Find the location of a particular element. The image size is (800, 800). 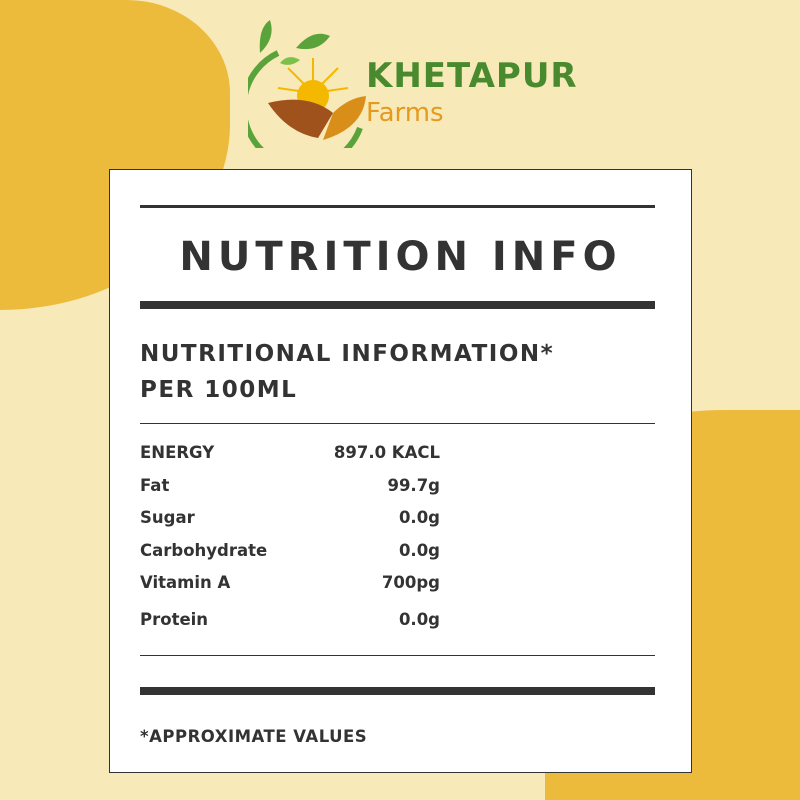

khetapur-logo-icon is located at coordinates (307, 84).